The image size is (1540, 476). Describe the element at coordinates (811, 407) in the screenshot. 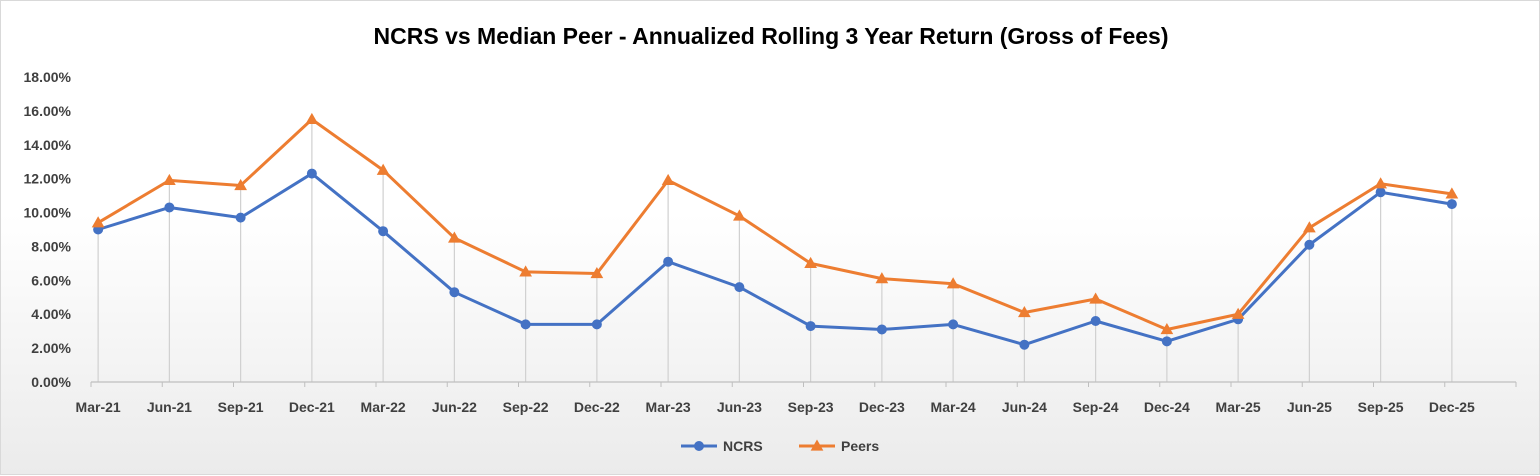

I see `x-tick-label: Sep-23` at that location.